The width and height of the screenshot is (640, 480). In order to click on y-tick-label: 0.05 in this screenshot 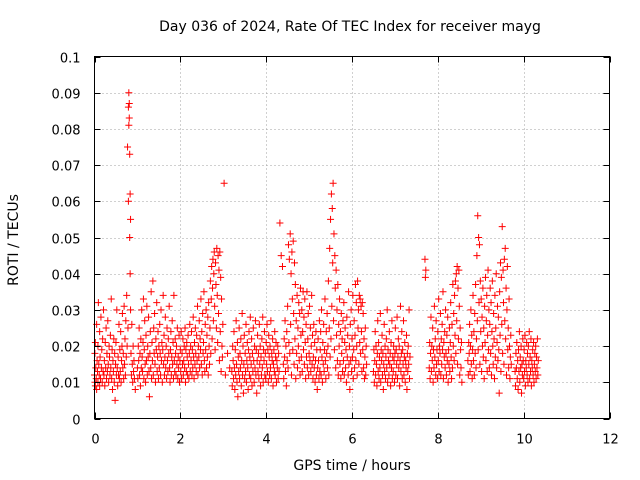, I will do `click(66, 240)`.